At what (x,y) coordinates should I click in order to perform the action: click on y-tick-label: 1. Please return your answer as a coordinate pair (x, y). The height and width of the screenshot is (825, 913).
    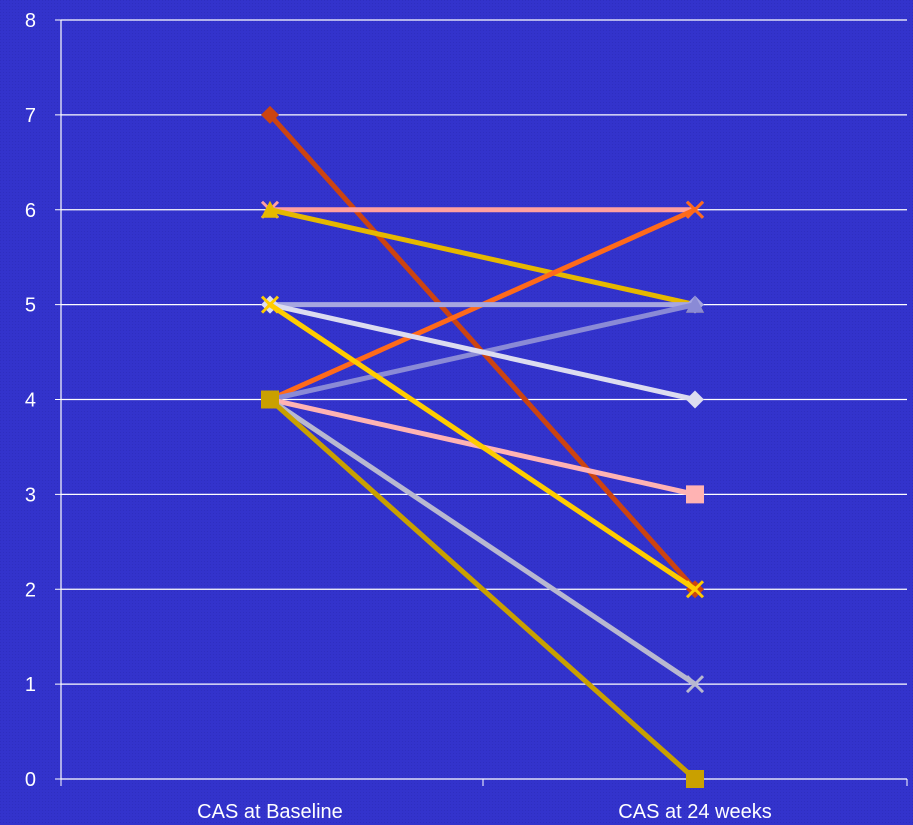
    Looking at the image, I should click on (30, 685).